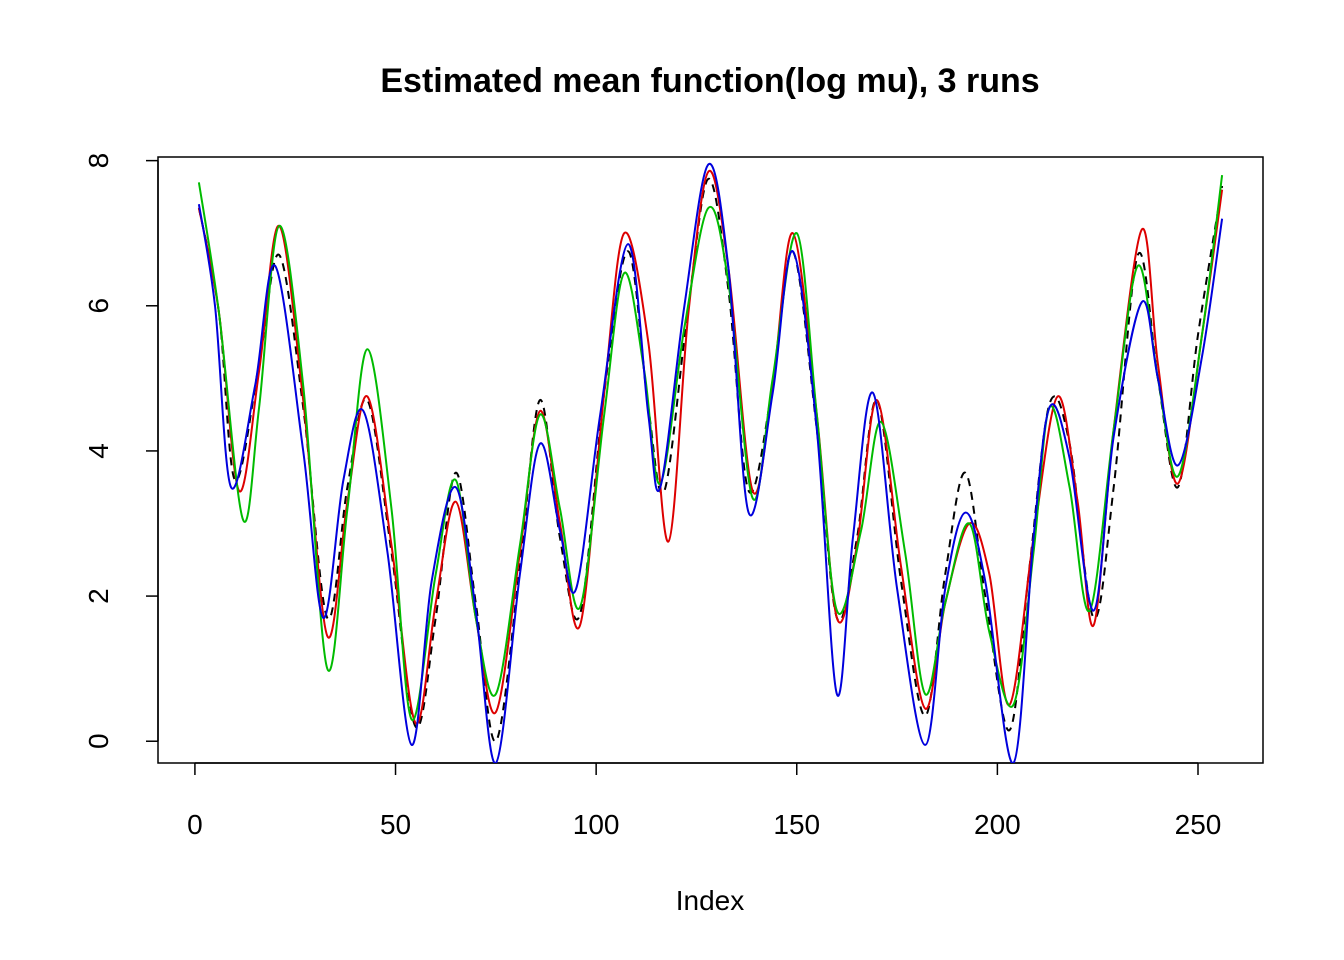 The image size is (1344, 960). What do you see at coordinates (98, 741) in the screenshot?
I see `y-tick-label-0: 0` at bounding box center [98, 741].